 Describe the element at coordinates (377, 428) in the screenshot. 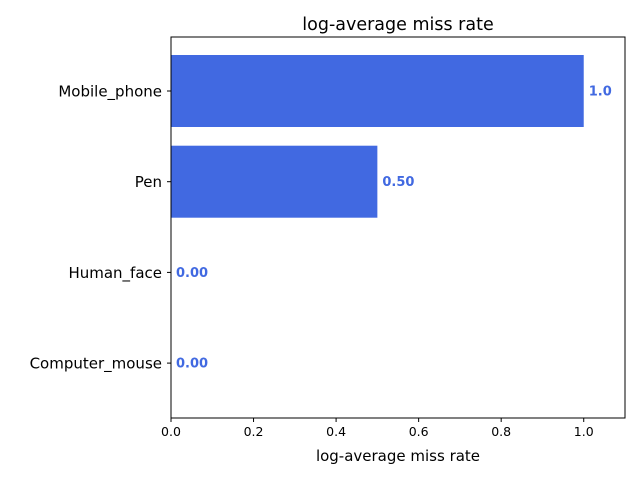

I see `x-axis: 0.0 0.2 0.4 0.6 0.8 1.0` at that location.